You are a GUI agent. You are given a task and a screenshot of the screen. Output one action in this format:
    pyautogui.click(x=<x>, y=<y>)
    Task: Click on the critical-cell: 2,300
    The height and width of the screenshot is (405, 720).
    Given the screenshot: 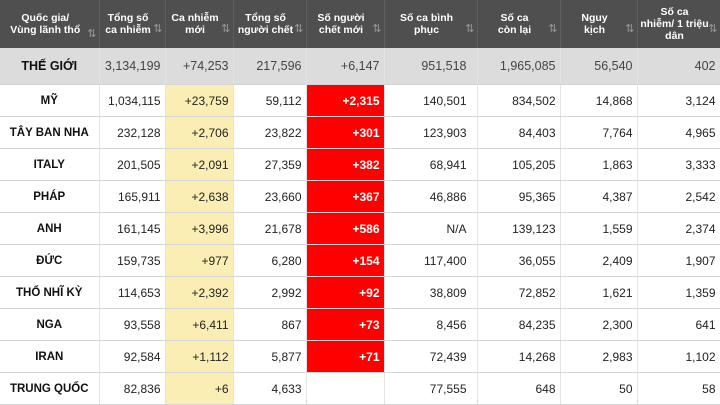 What is the action you would take?
    pyautogui.click(x=599, y=324)
    